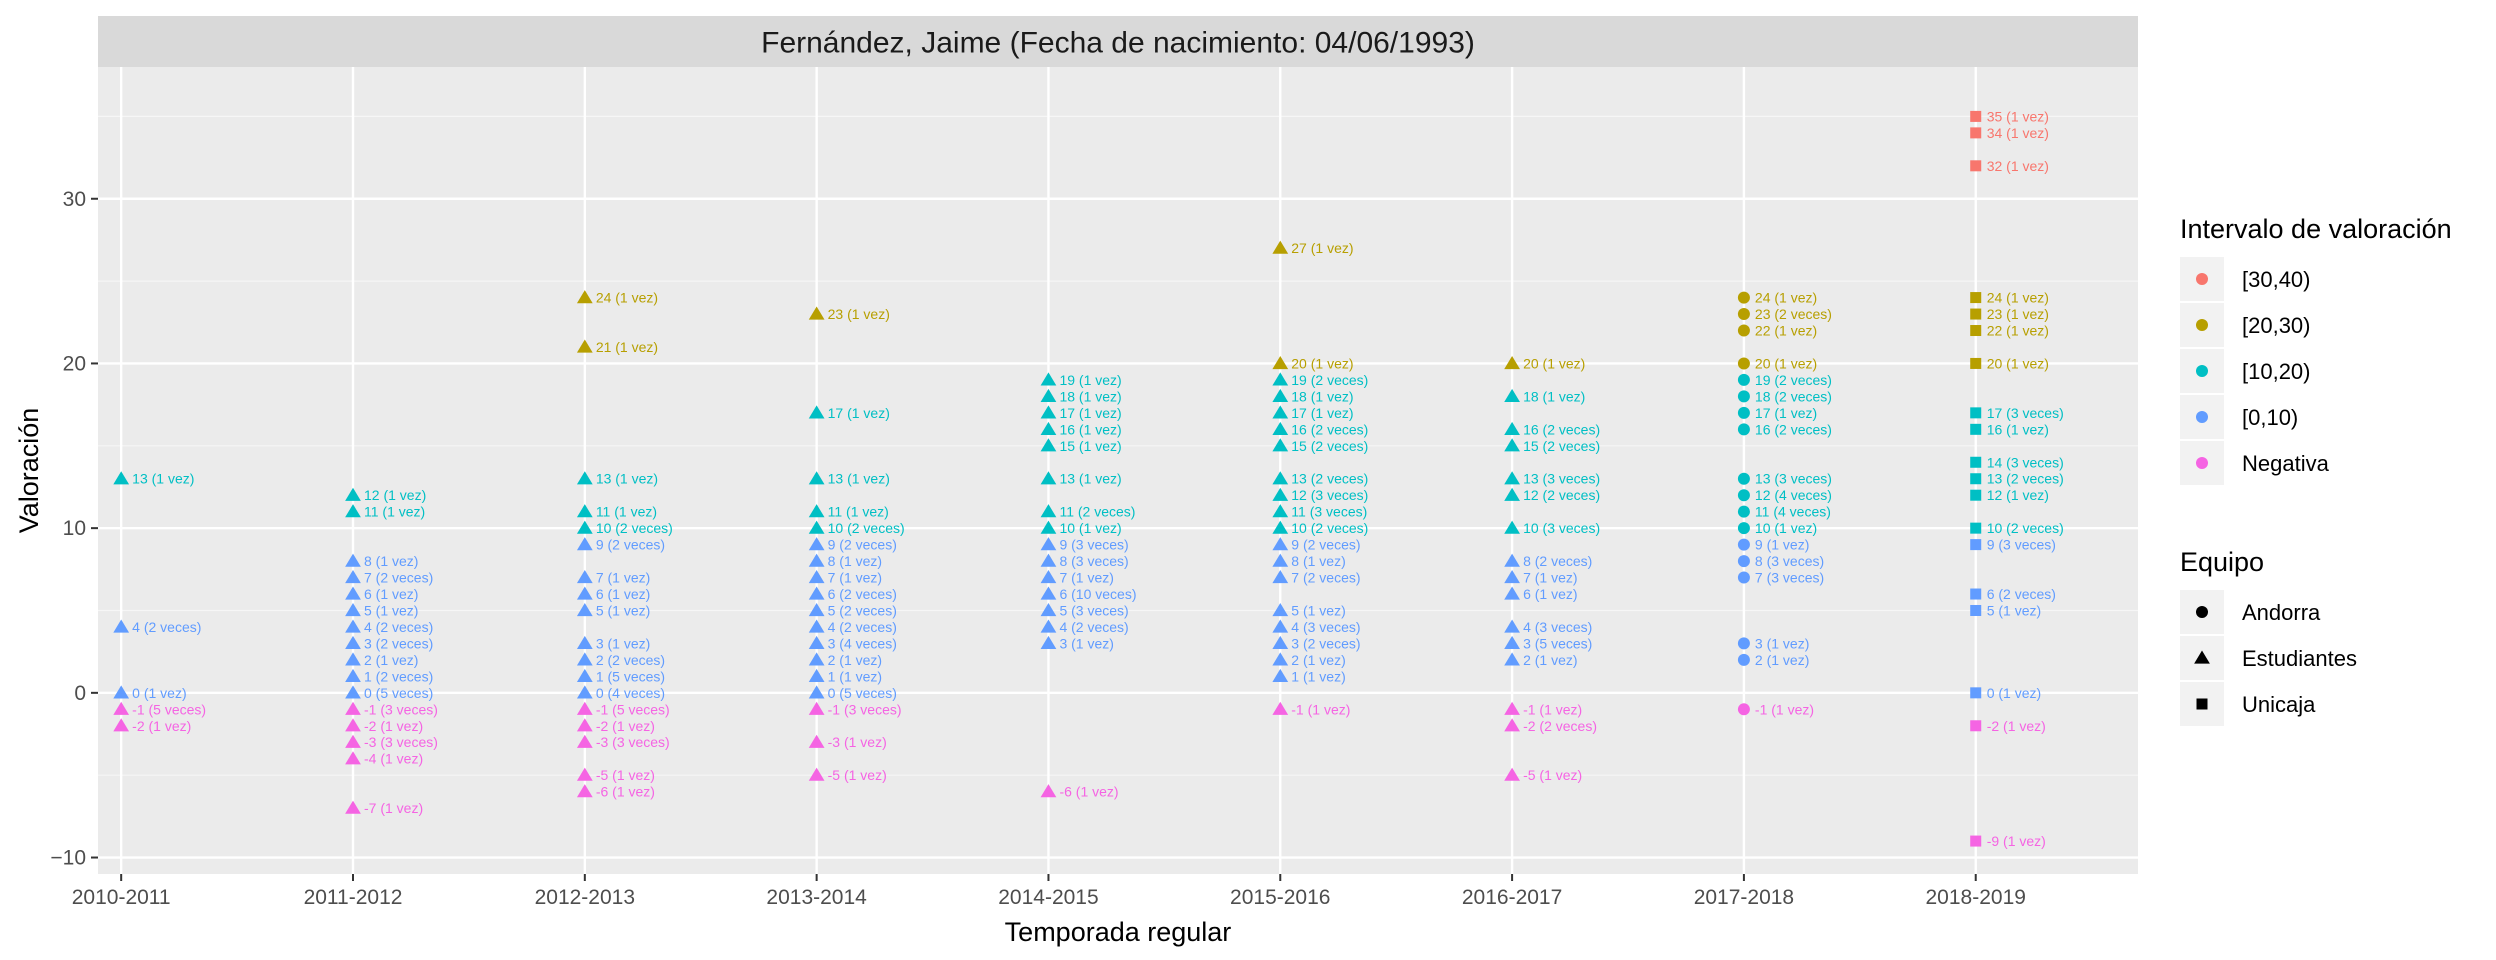  Describe the element at coordinates (625, 792) in the screenshot. I see `data-label: -6 (1 vez)` at that location.